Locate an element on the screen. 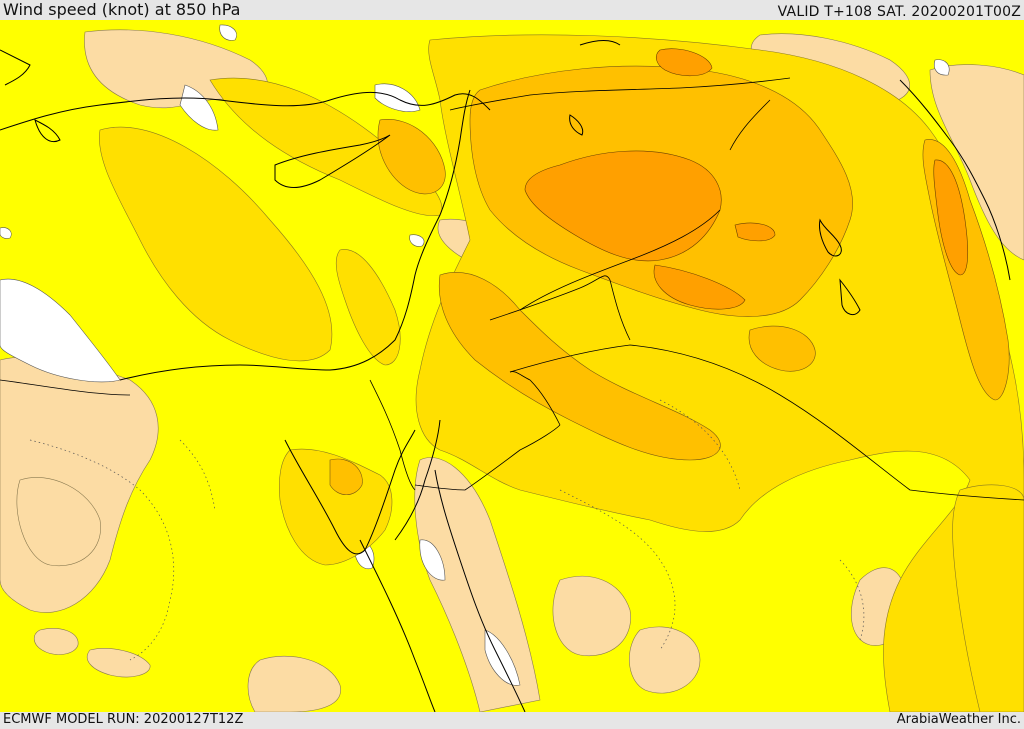 Image resolution: width=1024 pixels, height=729 pixels. map-title: Wind speed (knot) at 850 hPa is located at coordinates (122, 9).